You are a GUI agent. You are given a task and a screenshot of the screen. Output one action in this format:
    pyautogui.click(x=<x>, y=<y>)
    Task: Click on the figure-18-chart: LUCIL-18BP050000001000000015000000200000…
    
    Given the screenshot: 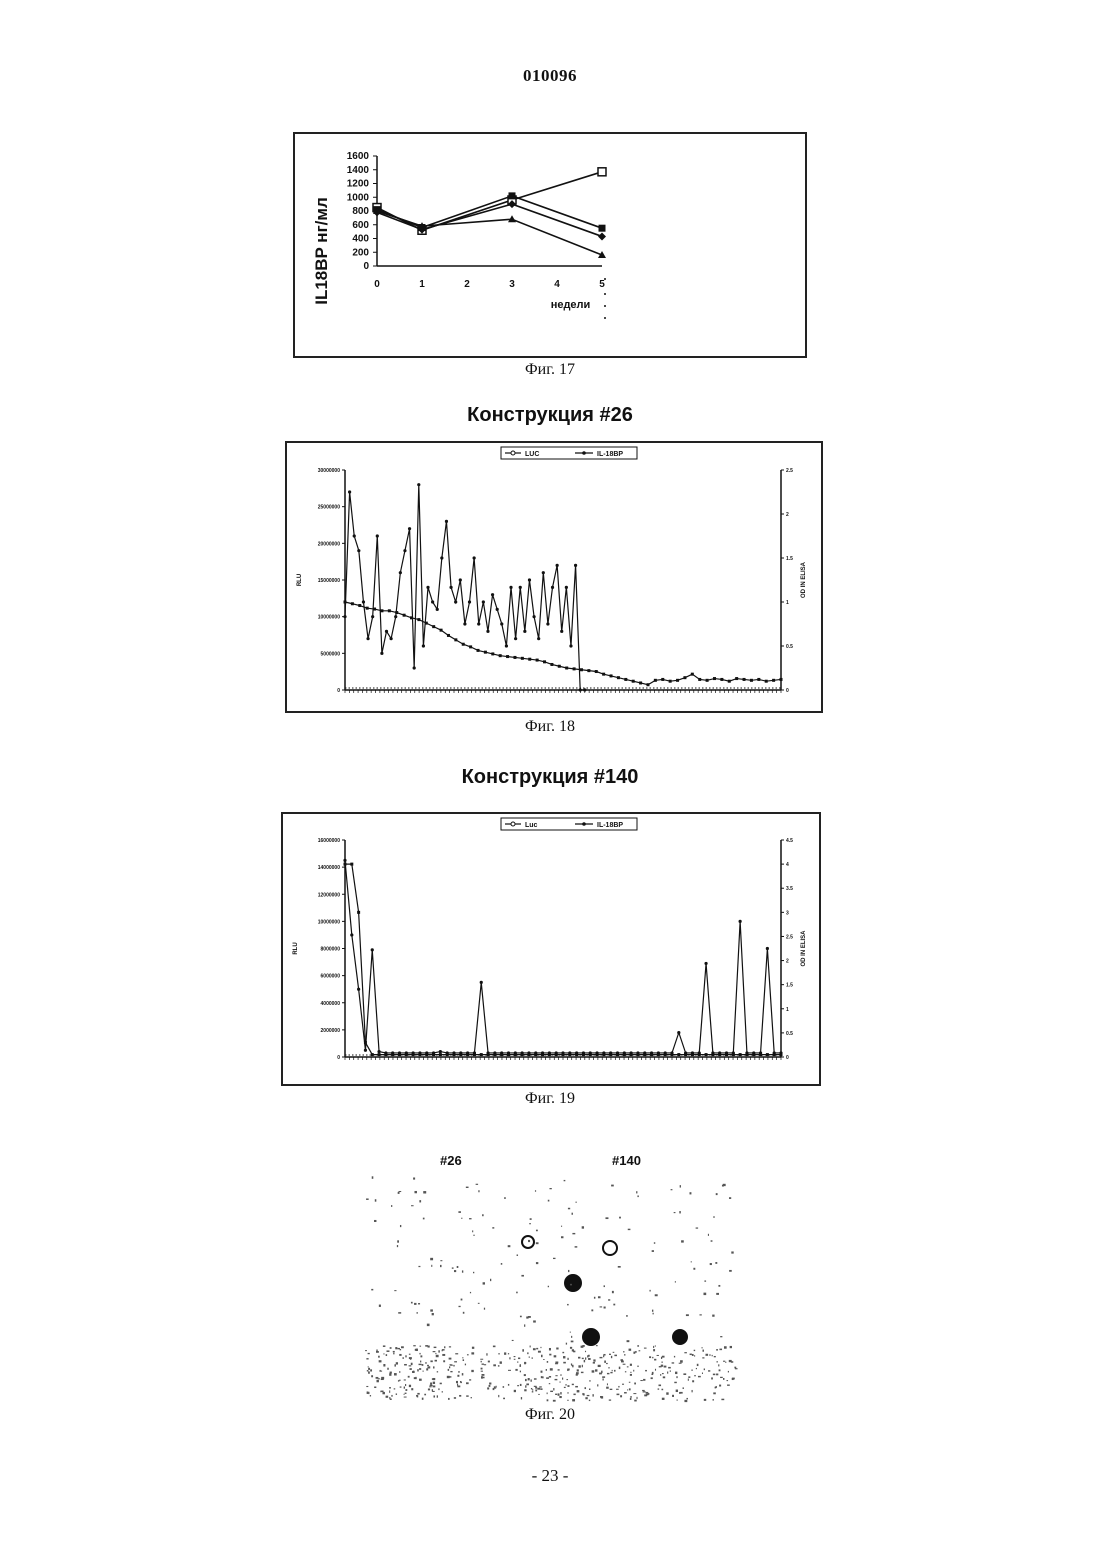 What is the action you would take?
    pyautogui.click(x=554, y=577)
    